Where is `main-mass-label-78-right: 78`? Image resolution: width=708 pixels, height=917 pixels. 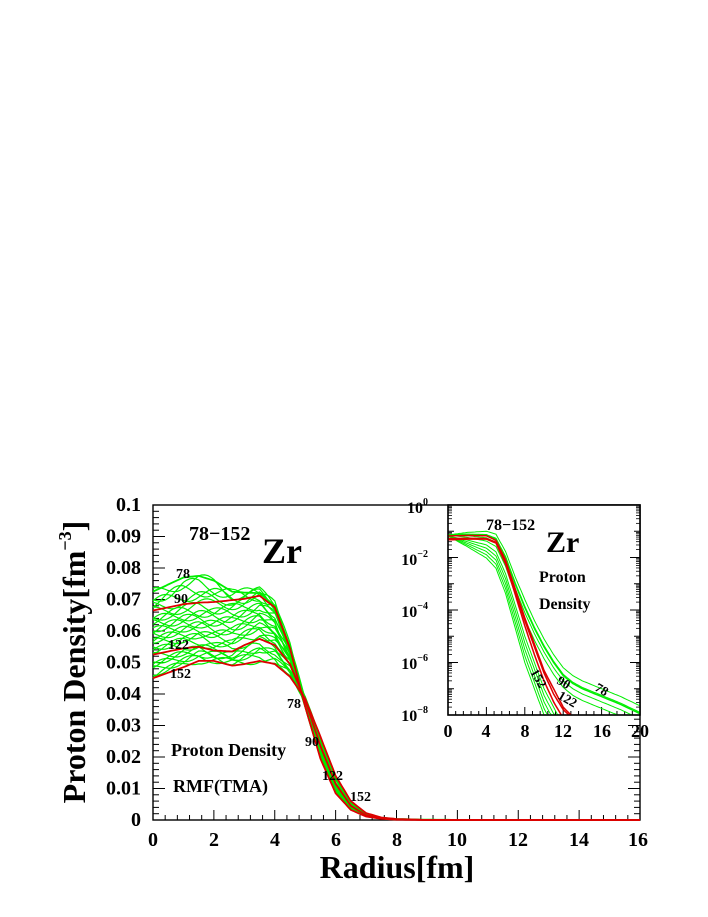 main-mass-label-78-right: 78 is located at coordinates (294, 704).